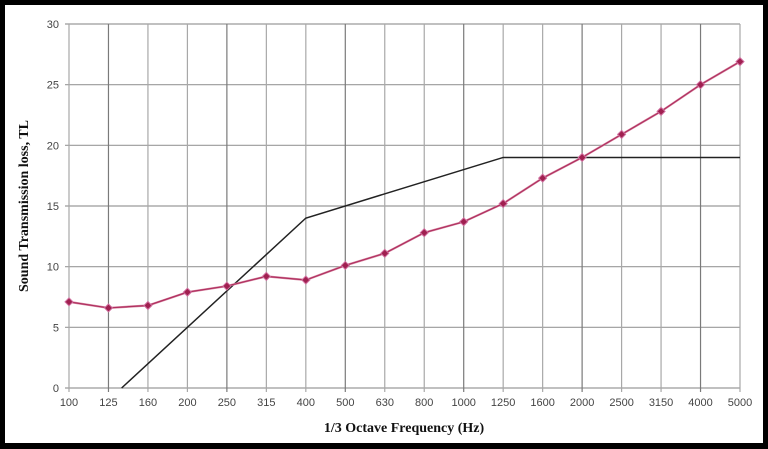  I want to click on x-tick-label: 4000, so click(700, 403).